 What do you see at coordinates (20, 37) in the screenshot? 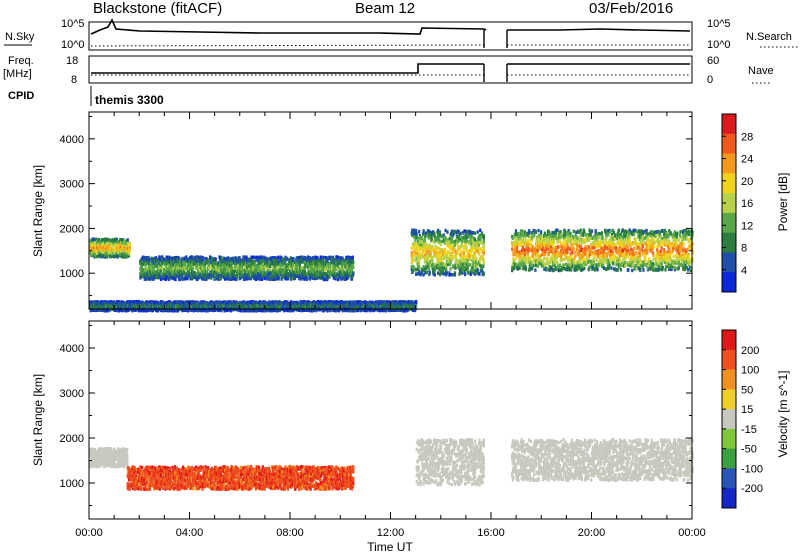
I see `nsky-label: N.Sky` at bounding box center [20, 37].